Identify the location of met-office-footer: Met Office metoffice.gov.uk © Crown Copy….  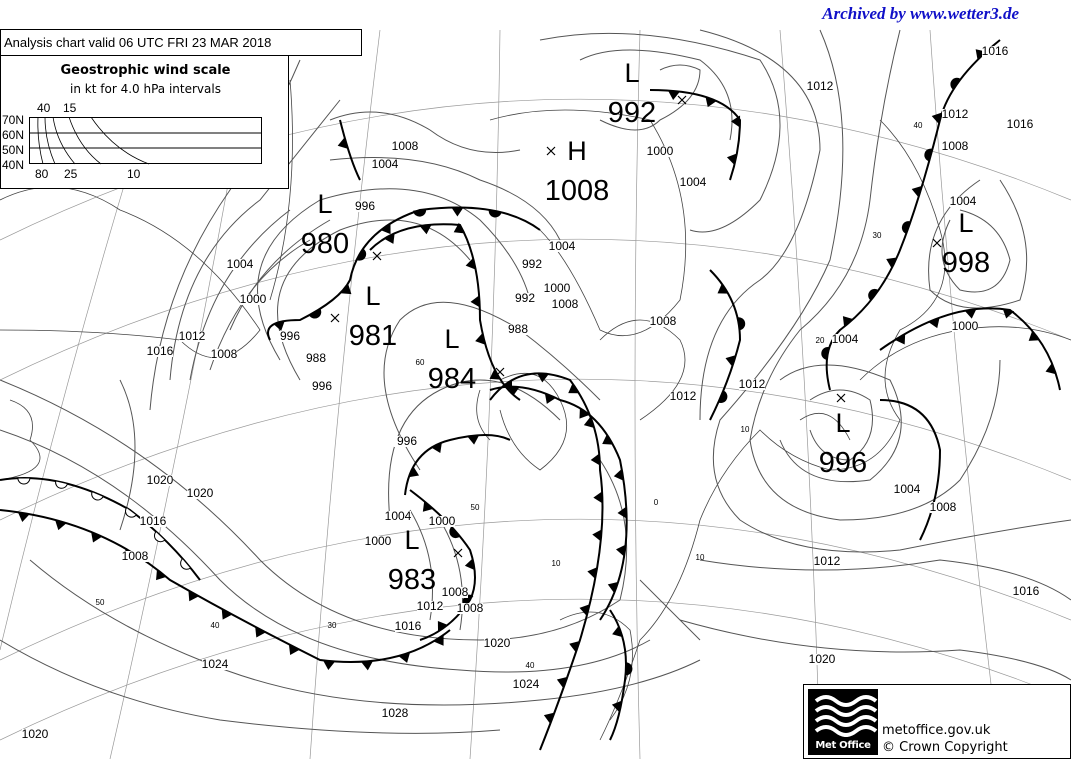
(937, 721).